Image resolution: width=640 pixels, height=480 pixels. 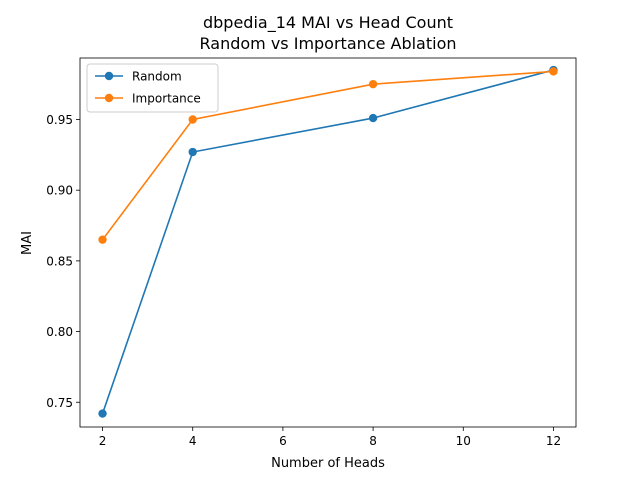 What do you see at coordinates (328, 43) in the screenshot?
I see `chart-title-line-2: Random vs Importance Ablation` at bounding box center [328, 43].